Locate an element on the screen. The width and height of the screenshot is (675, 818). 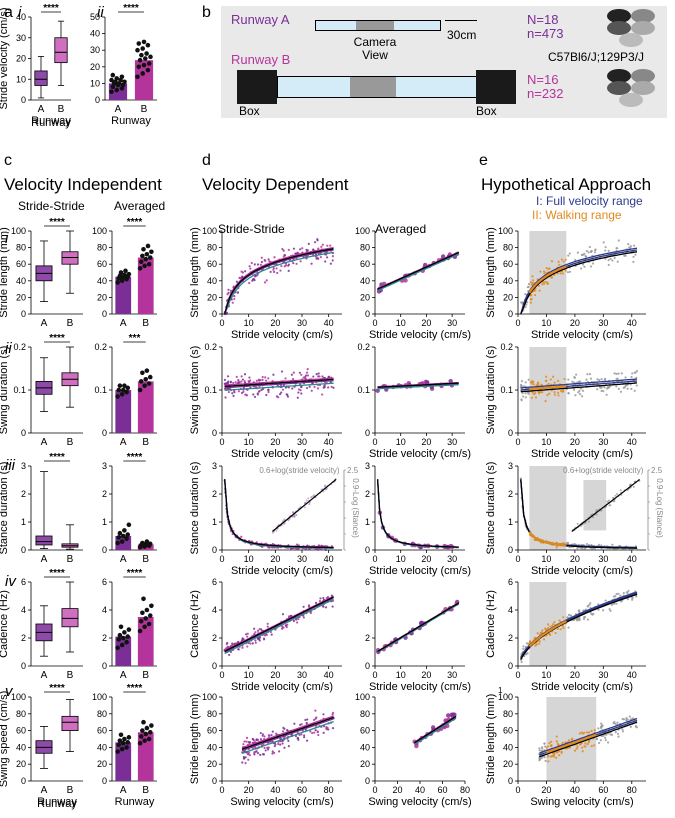
subheading-averaged-c: Averaged is located at coordinates (140, 206).